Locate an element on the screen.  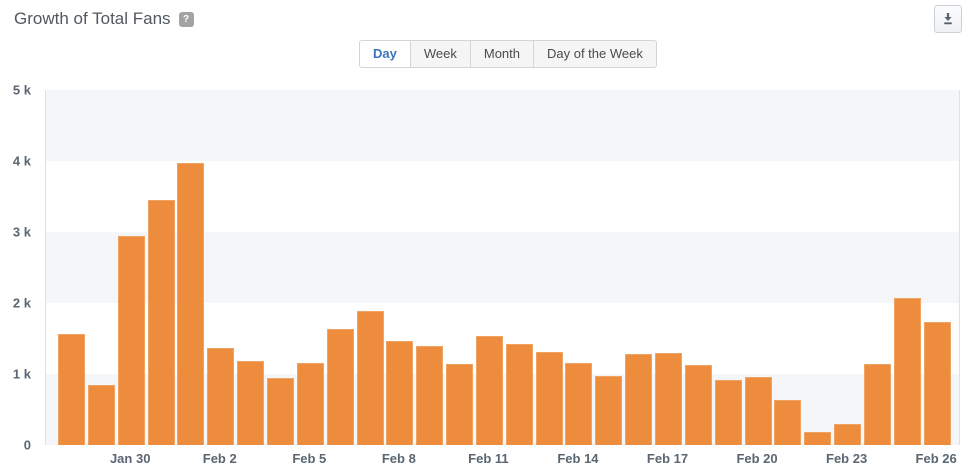
x-tick-label: Feb 23 is located at coordinates (847, 458).